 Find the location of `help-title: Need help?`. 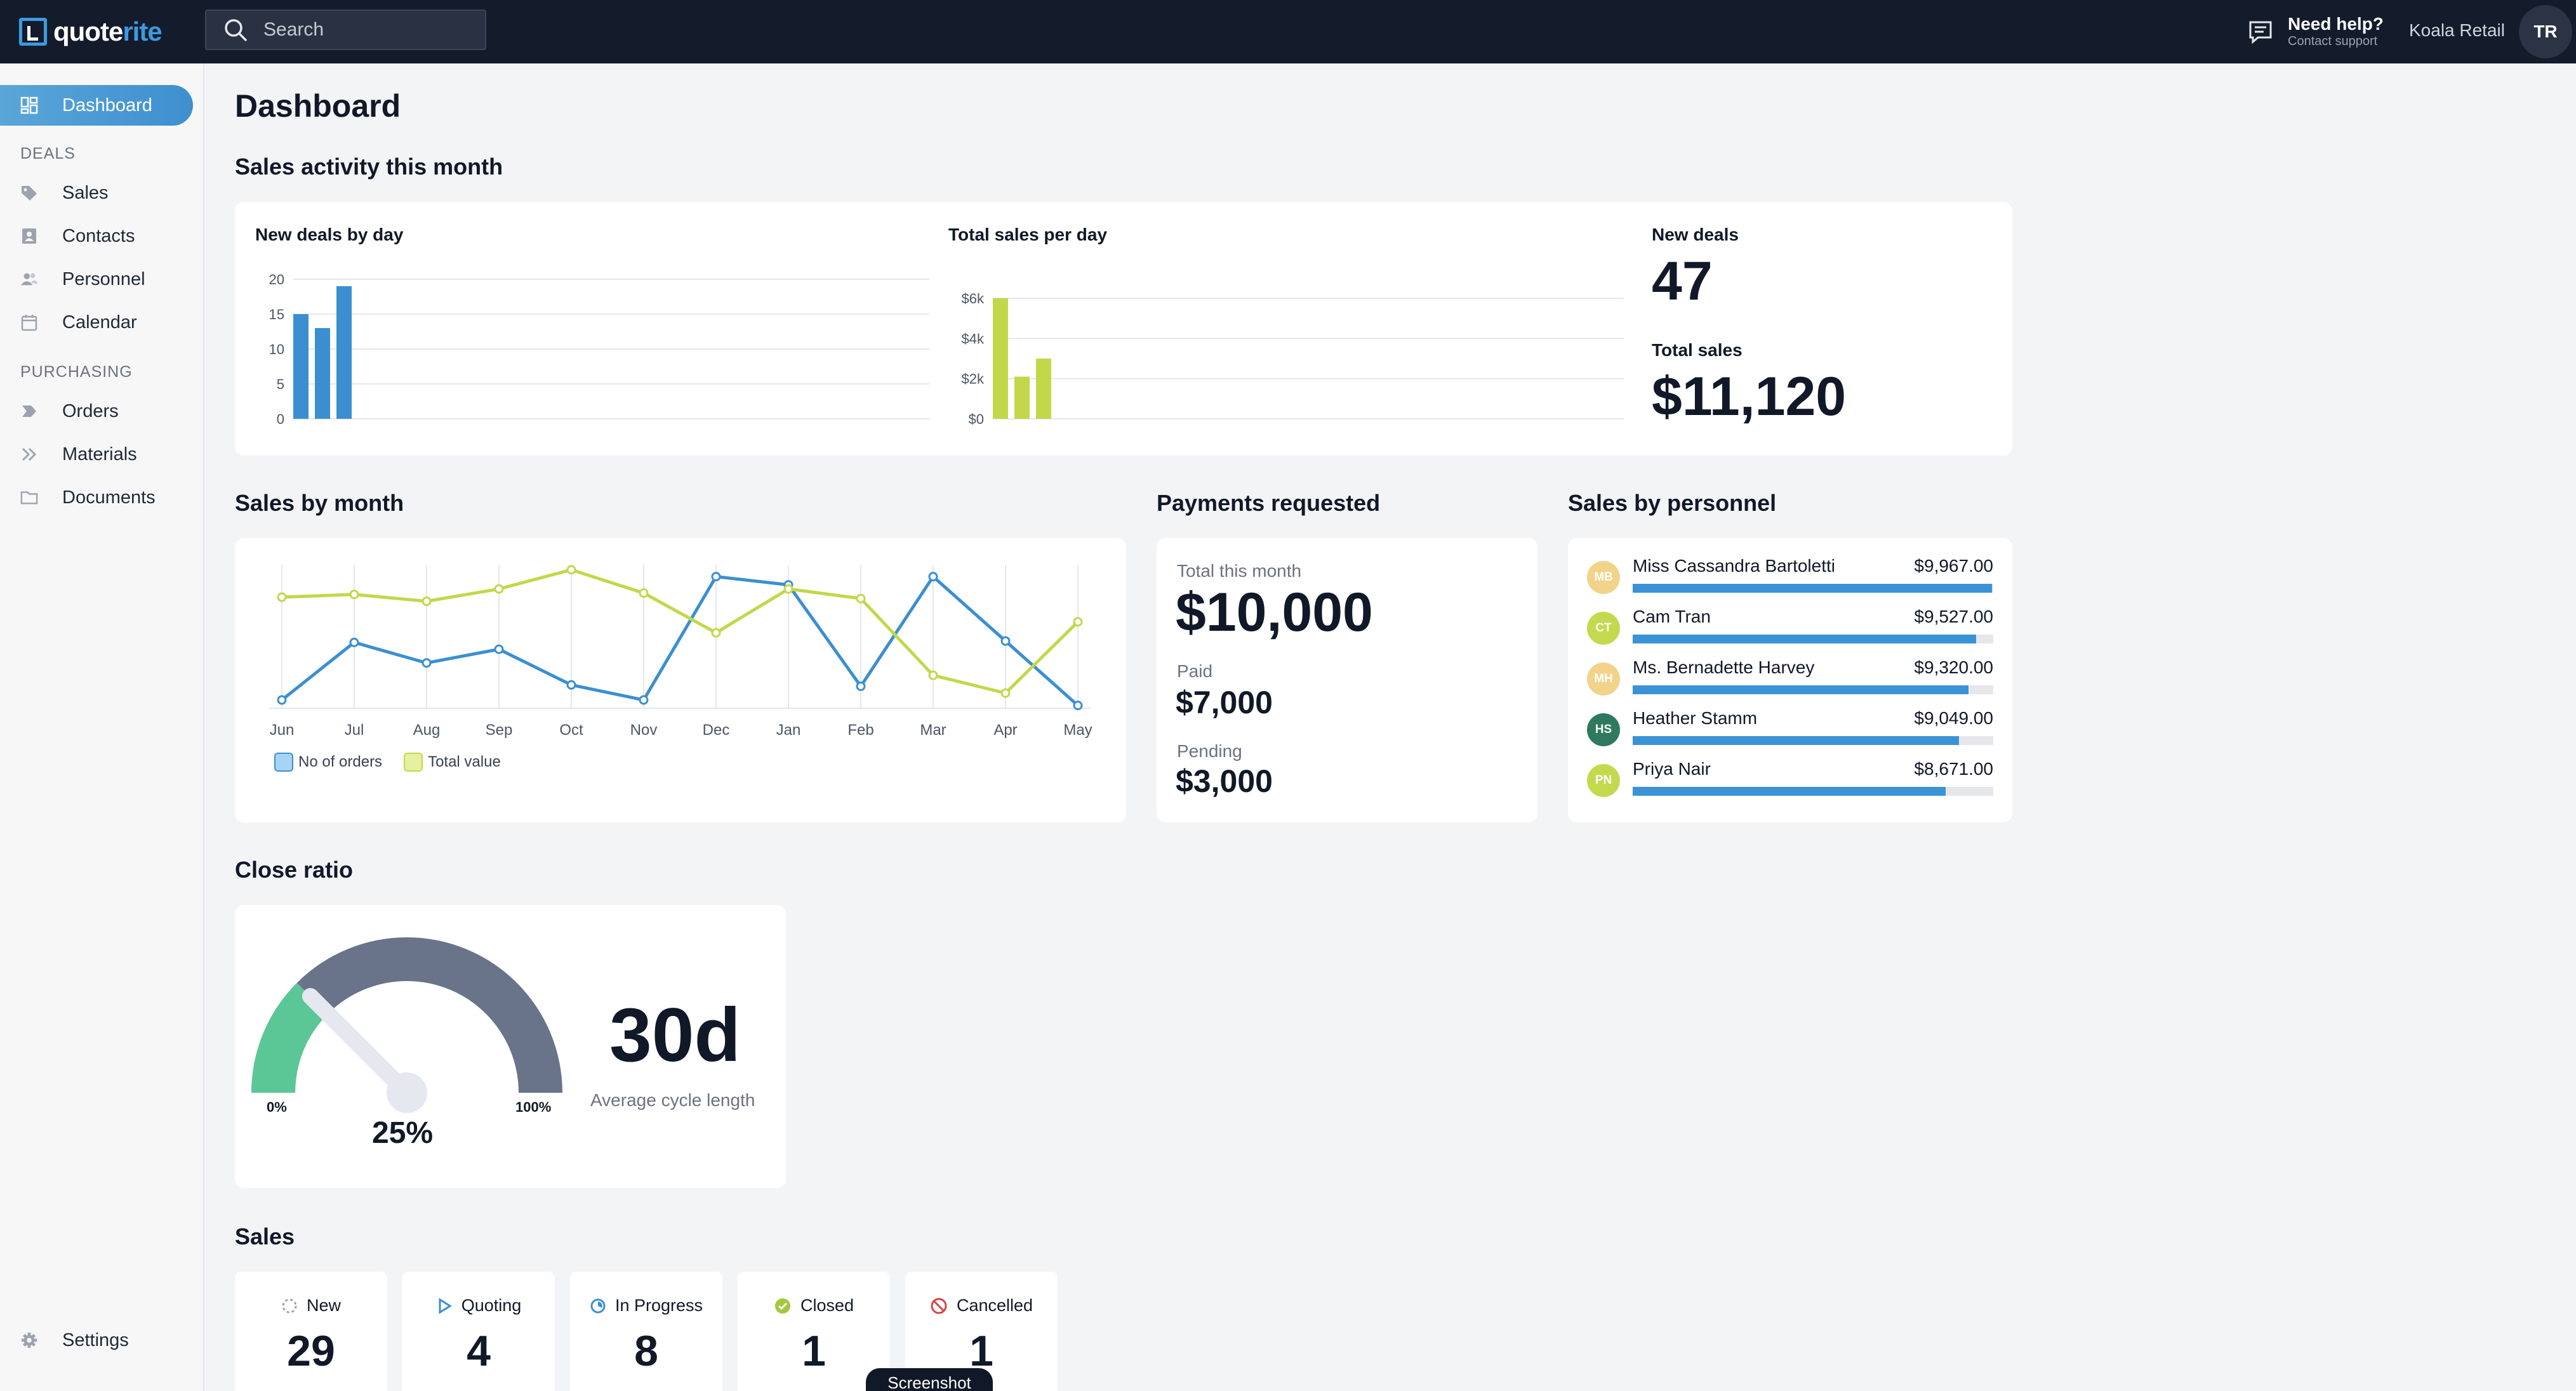

help-title: Need help? is located at coordinates (2336, 24).